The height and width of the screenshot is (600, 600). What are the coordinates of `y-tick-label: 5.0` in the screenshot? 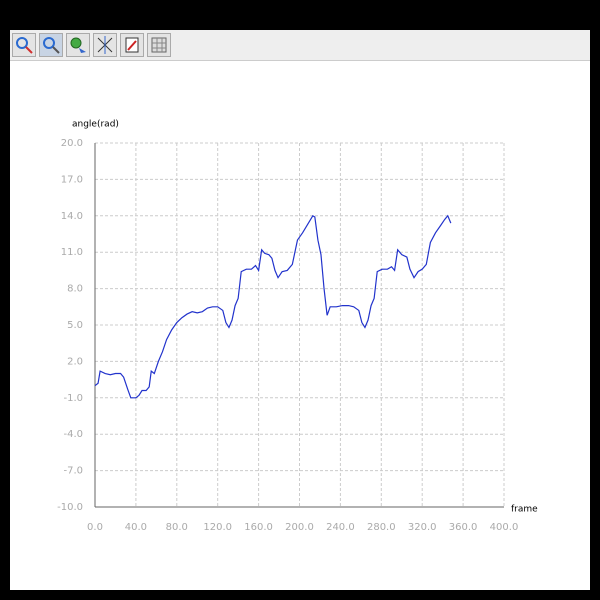 It's located at (75, 325).